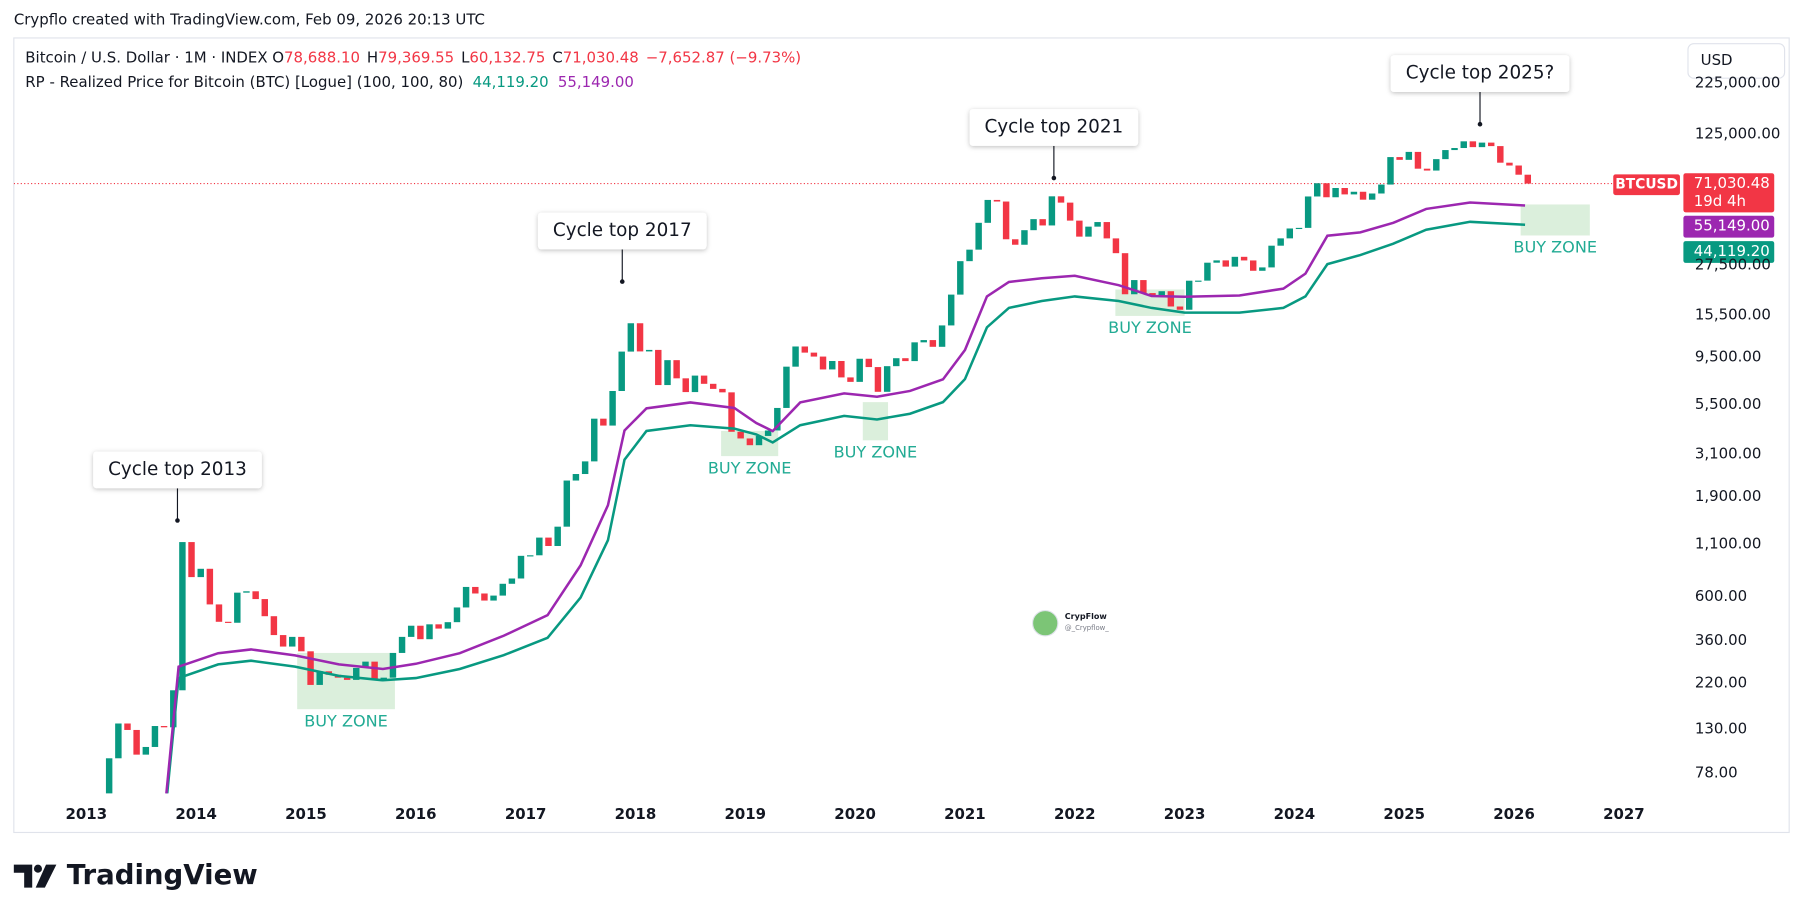 This screenshot has width=1803, height=917. I want to click on annotation-text: Cycle top 2013, so click(177, 469).